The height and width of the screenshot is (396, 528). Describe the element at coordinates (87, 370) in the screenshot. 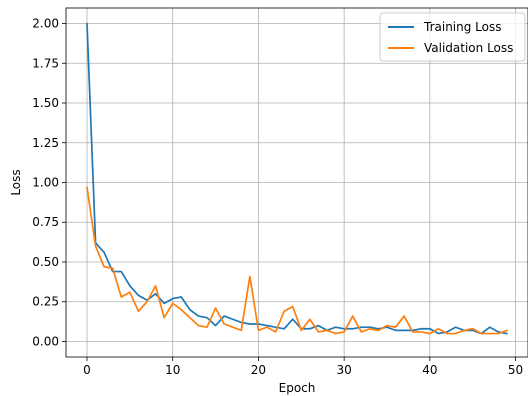

I see `x-tick-label: 0` at that location.